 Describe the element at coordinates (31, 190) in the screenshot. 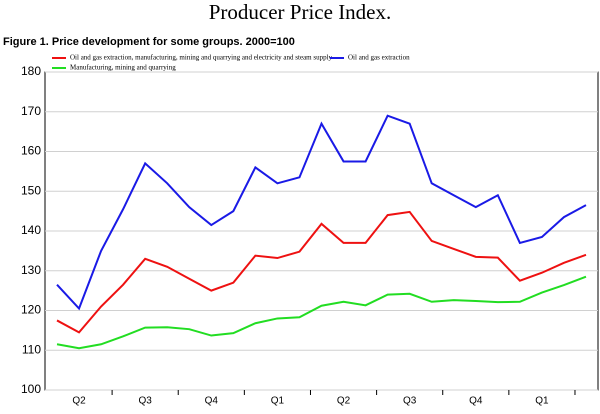

I see `y-tick-label: 150` at that location.